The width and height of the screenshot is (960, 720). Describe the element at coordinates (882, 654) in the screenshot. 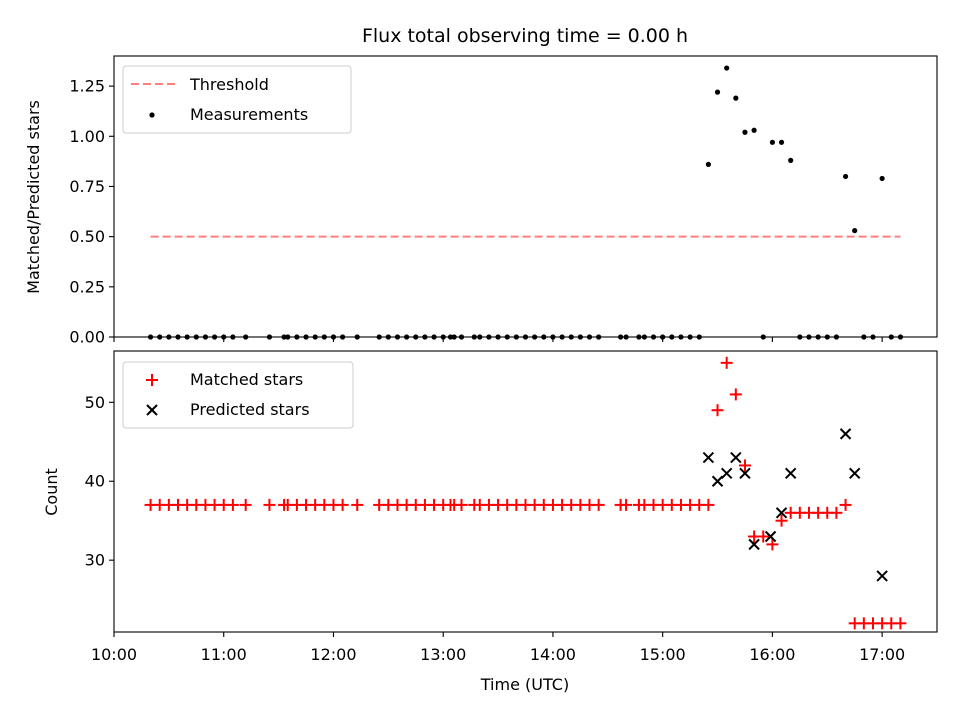

I see `x-tick-label: 17:00` at that location.